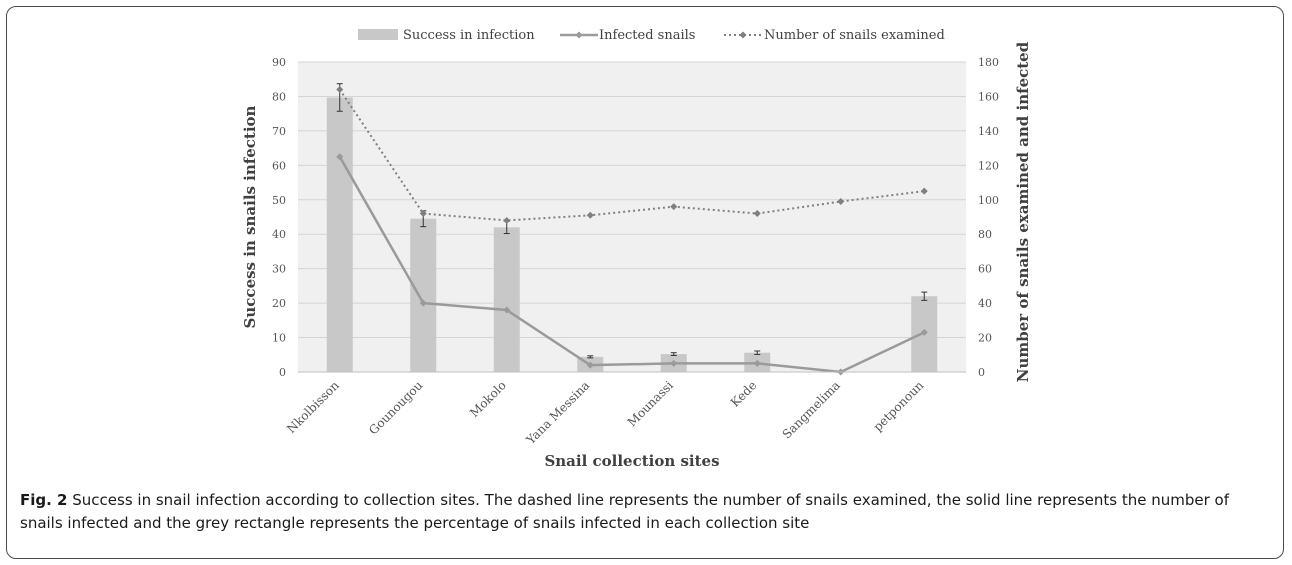  What do you see at coordinates (988, 165) in the screenshot?
I see `y2-tick-label: 120` at bounding box center [988, 165].